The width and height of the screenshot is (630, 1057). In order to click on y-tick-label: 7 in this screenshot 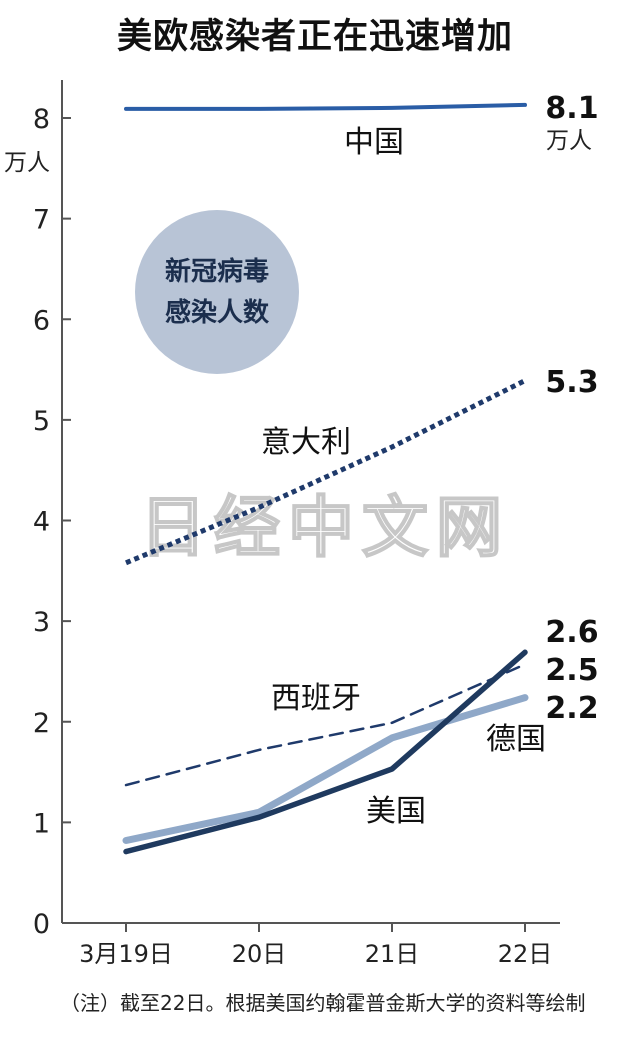, I will do `click(41, 220)`.